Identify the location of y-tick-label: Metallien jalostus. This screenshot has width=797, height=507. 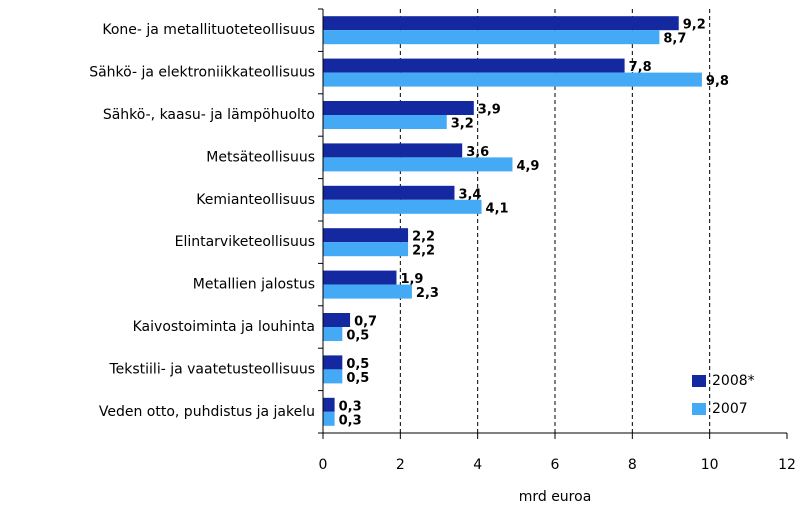
(254, 285).